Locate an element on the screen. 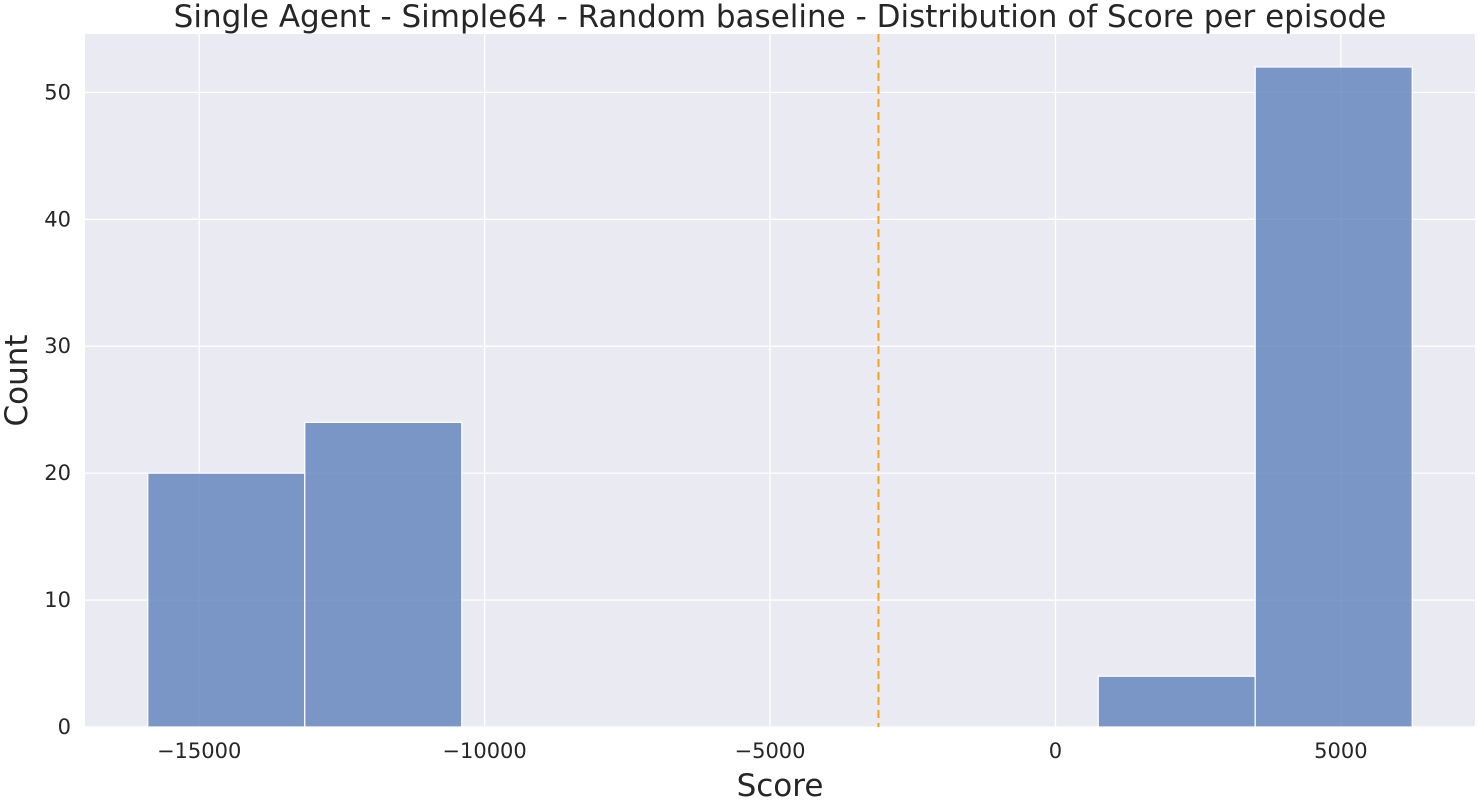 The height and width of the screenshot is (808, 1478). x-tick-label: −10000 is located at coordinates (484, 751).